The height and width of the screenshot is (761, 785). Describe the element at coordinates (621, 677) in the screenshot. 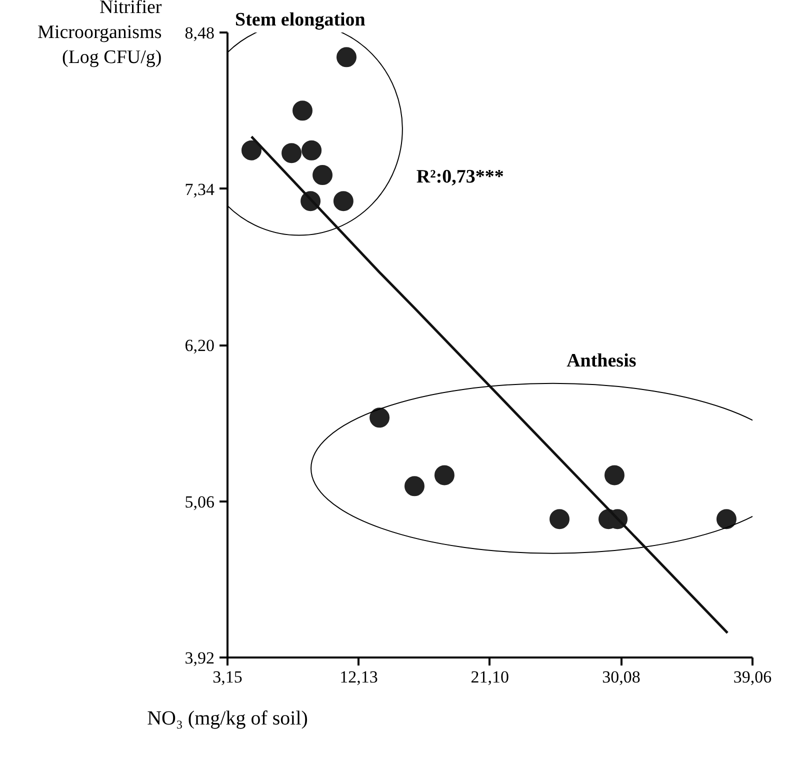

I see `x-tick-label: 30,08` at that location.